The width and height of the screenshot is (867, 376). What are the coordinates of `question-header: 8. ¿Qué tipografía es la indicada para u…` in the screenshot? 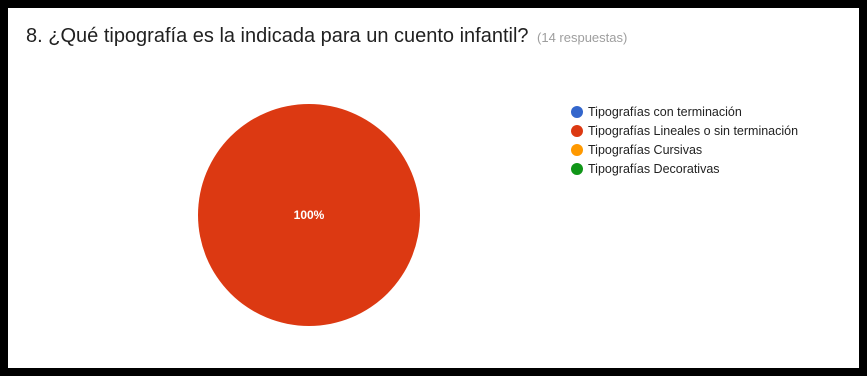 It's located at (326, 36).